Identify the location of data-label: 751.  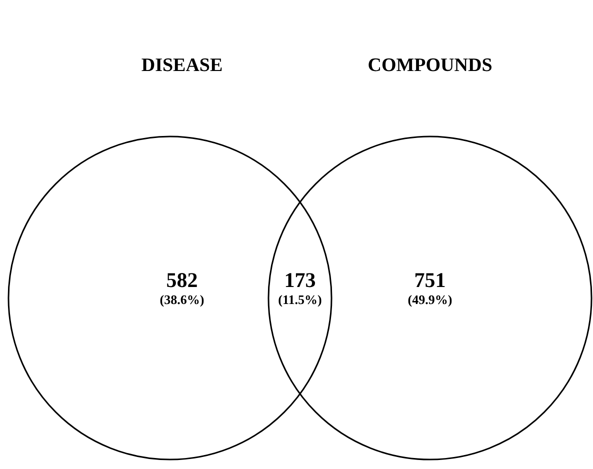
(430, 280).